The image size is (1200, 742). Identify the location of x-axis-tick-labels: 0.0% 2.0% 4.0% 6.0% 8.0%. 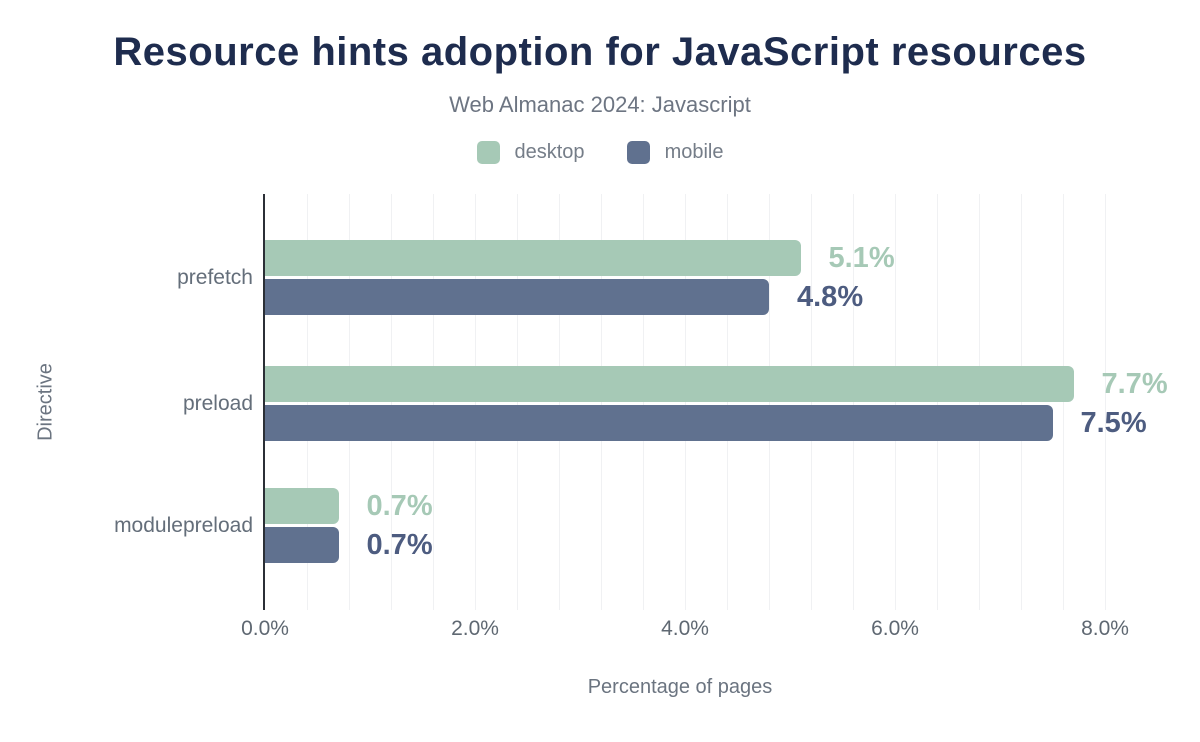
(690, 631).